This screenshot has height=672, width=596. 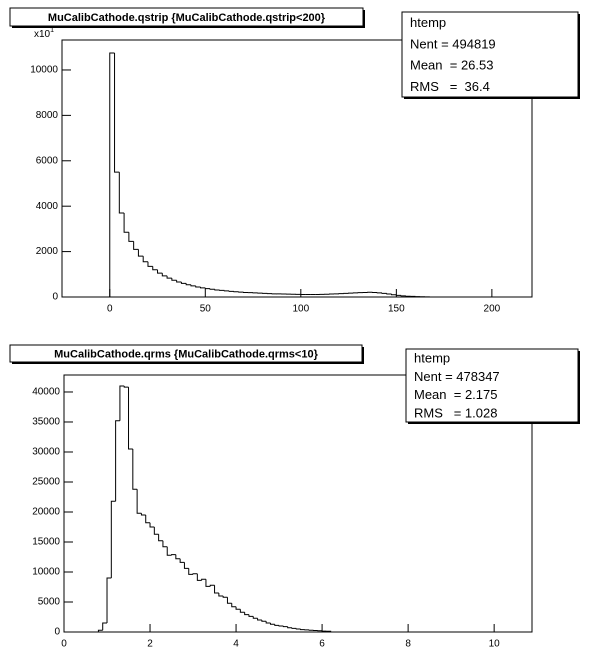 What do you see at coordinates (236, 644) in the screenshot?
I see `x-tick-label: 4` at bounding box center [236, 644].